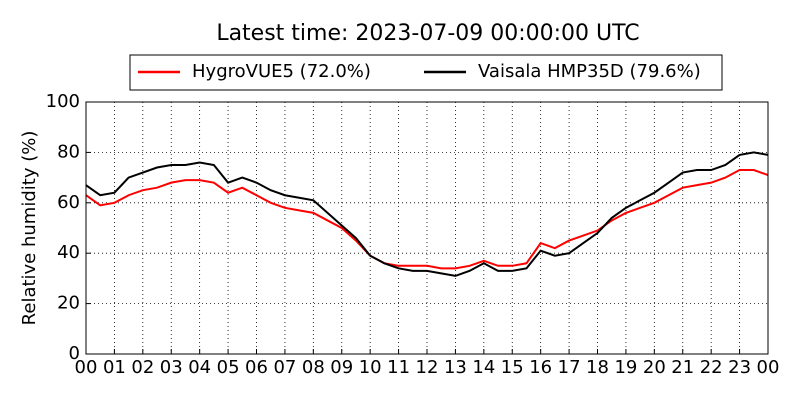 The height and width of the screenshot is (400, 800). Describe the element at coordinates (199, 367) in the screenshot. I see `x-tick-label: 04` at that location.